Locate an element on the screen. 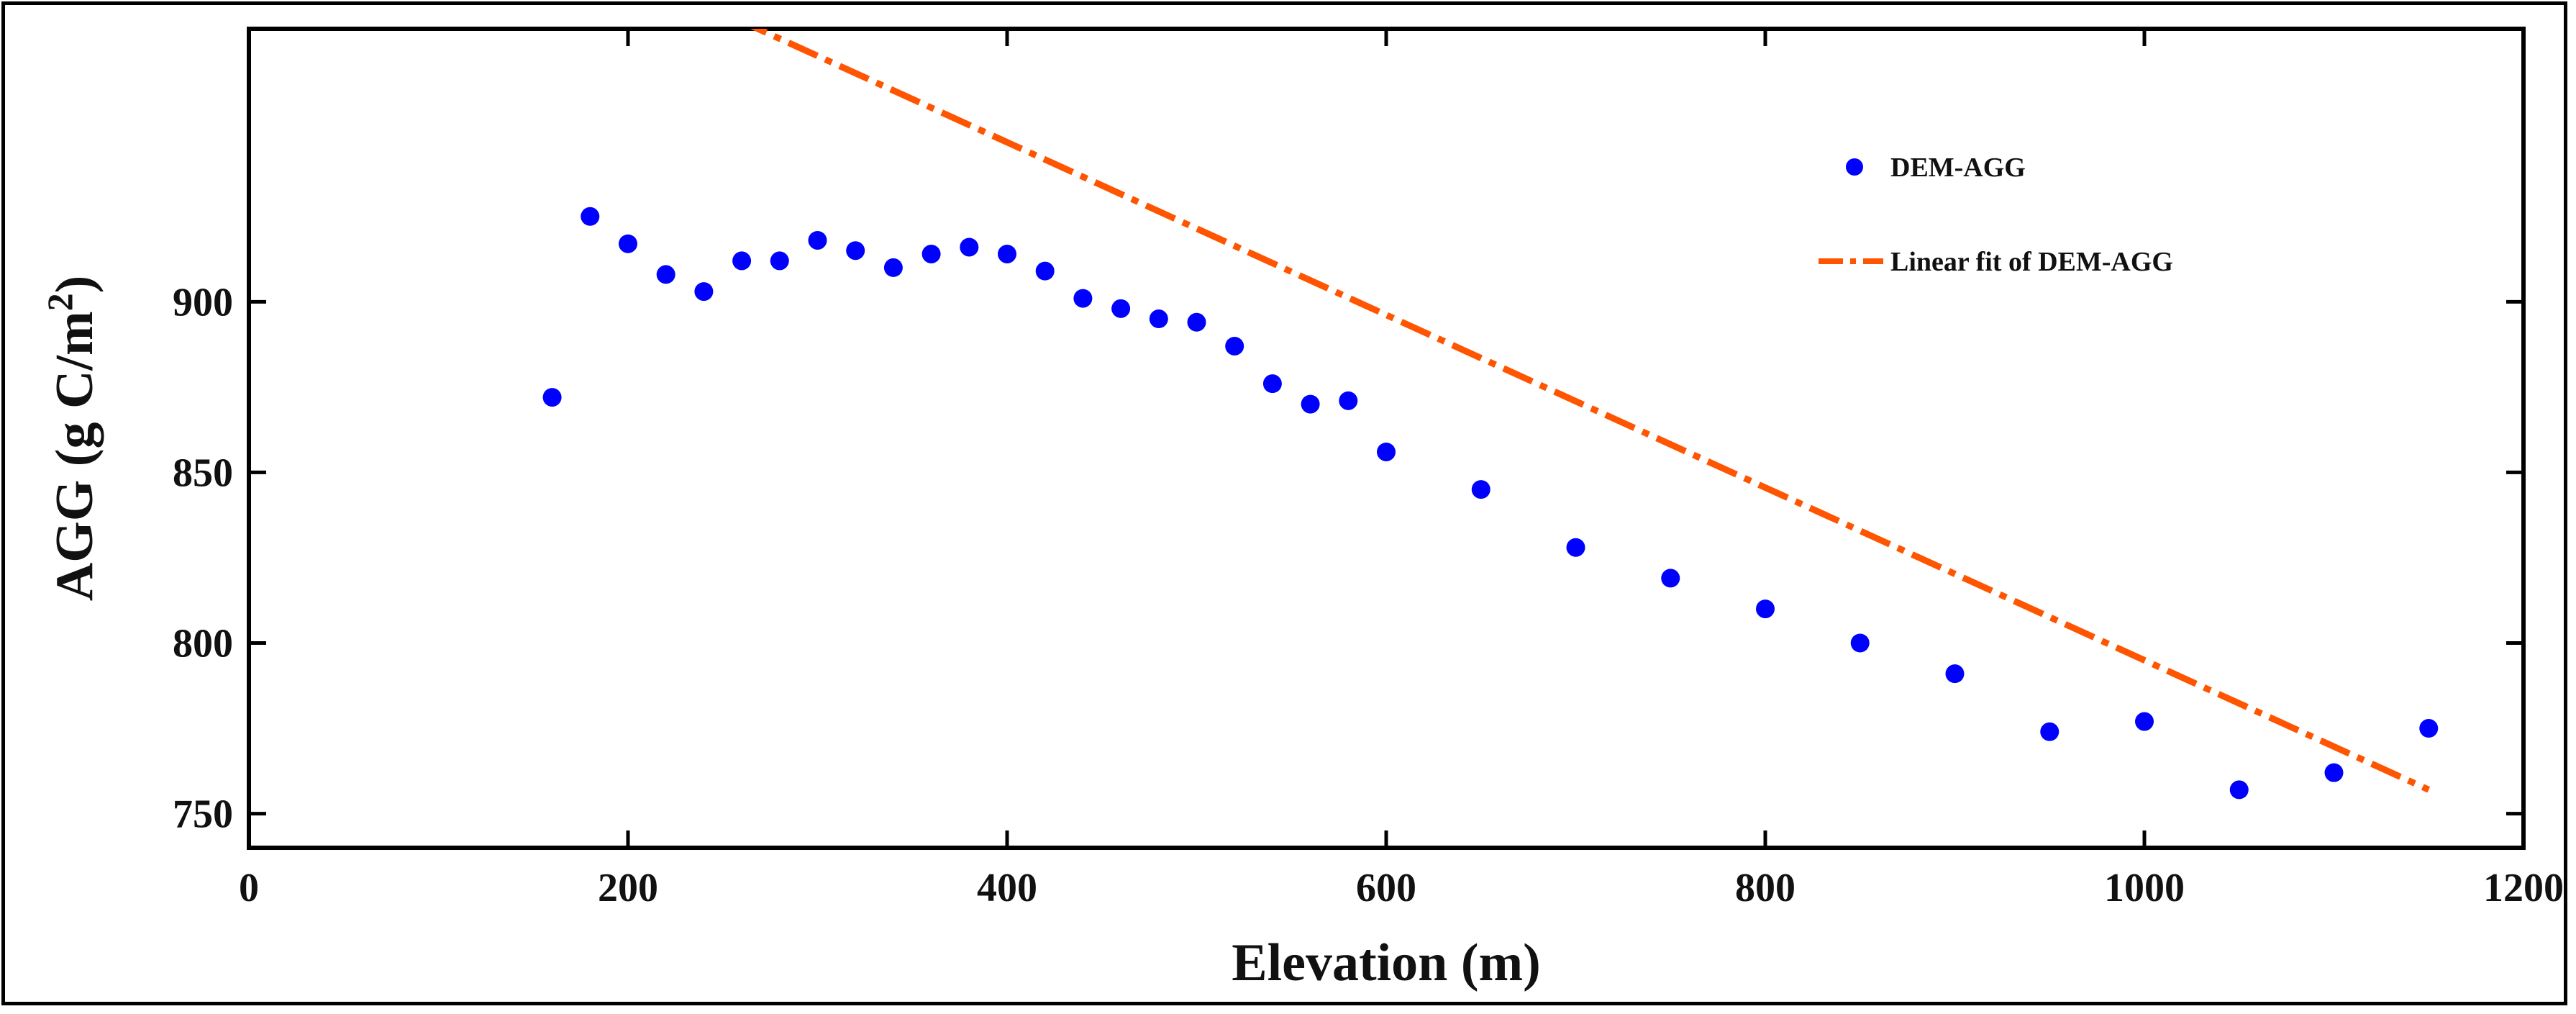  y-tick-label: 900 is located at coordinates (203, 303).